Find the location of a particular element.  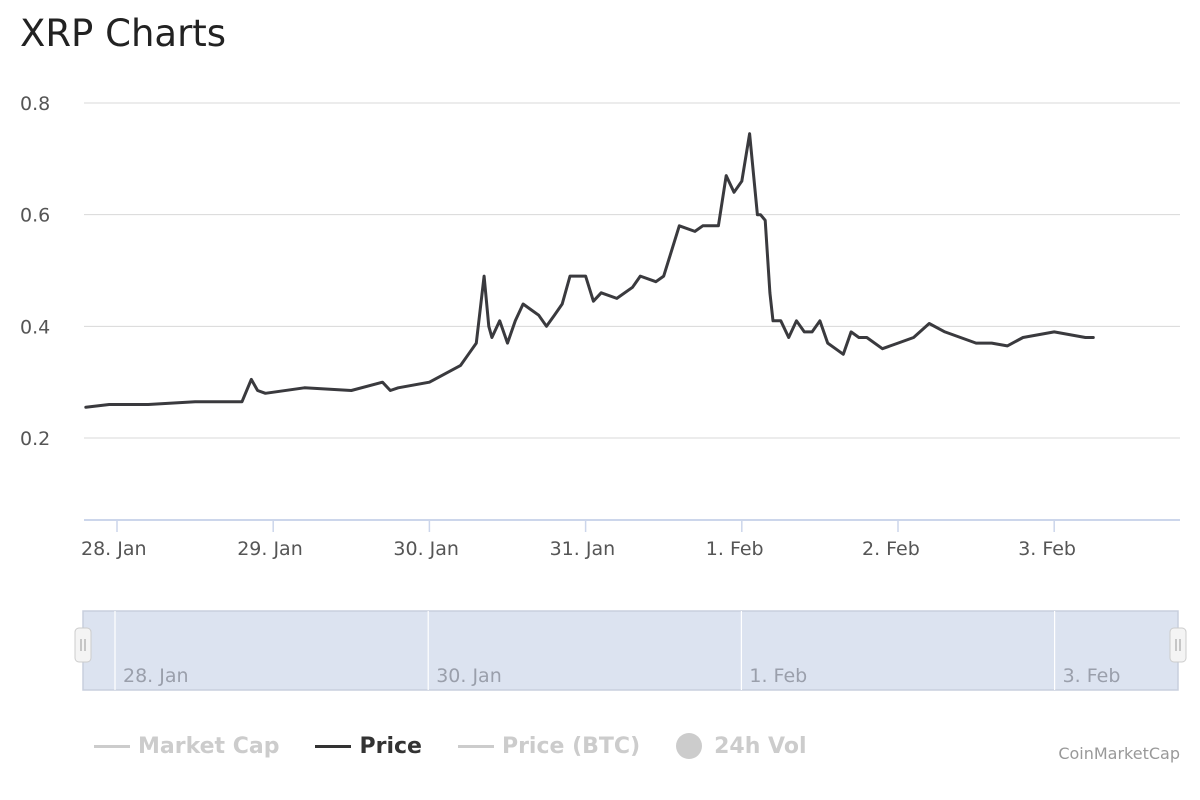

legend-item-24h-vol: 24h Vol is located at coordinates (741, 746).